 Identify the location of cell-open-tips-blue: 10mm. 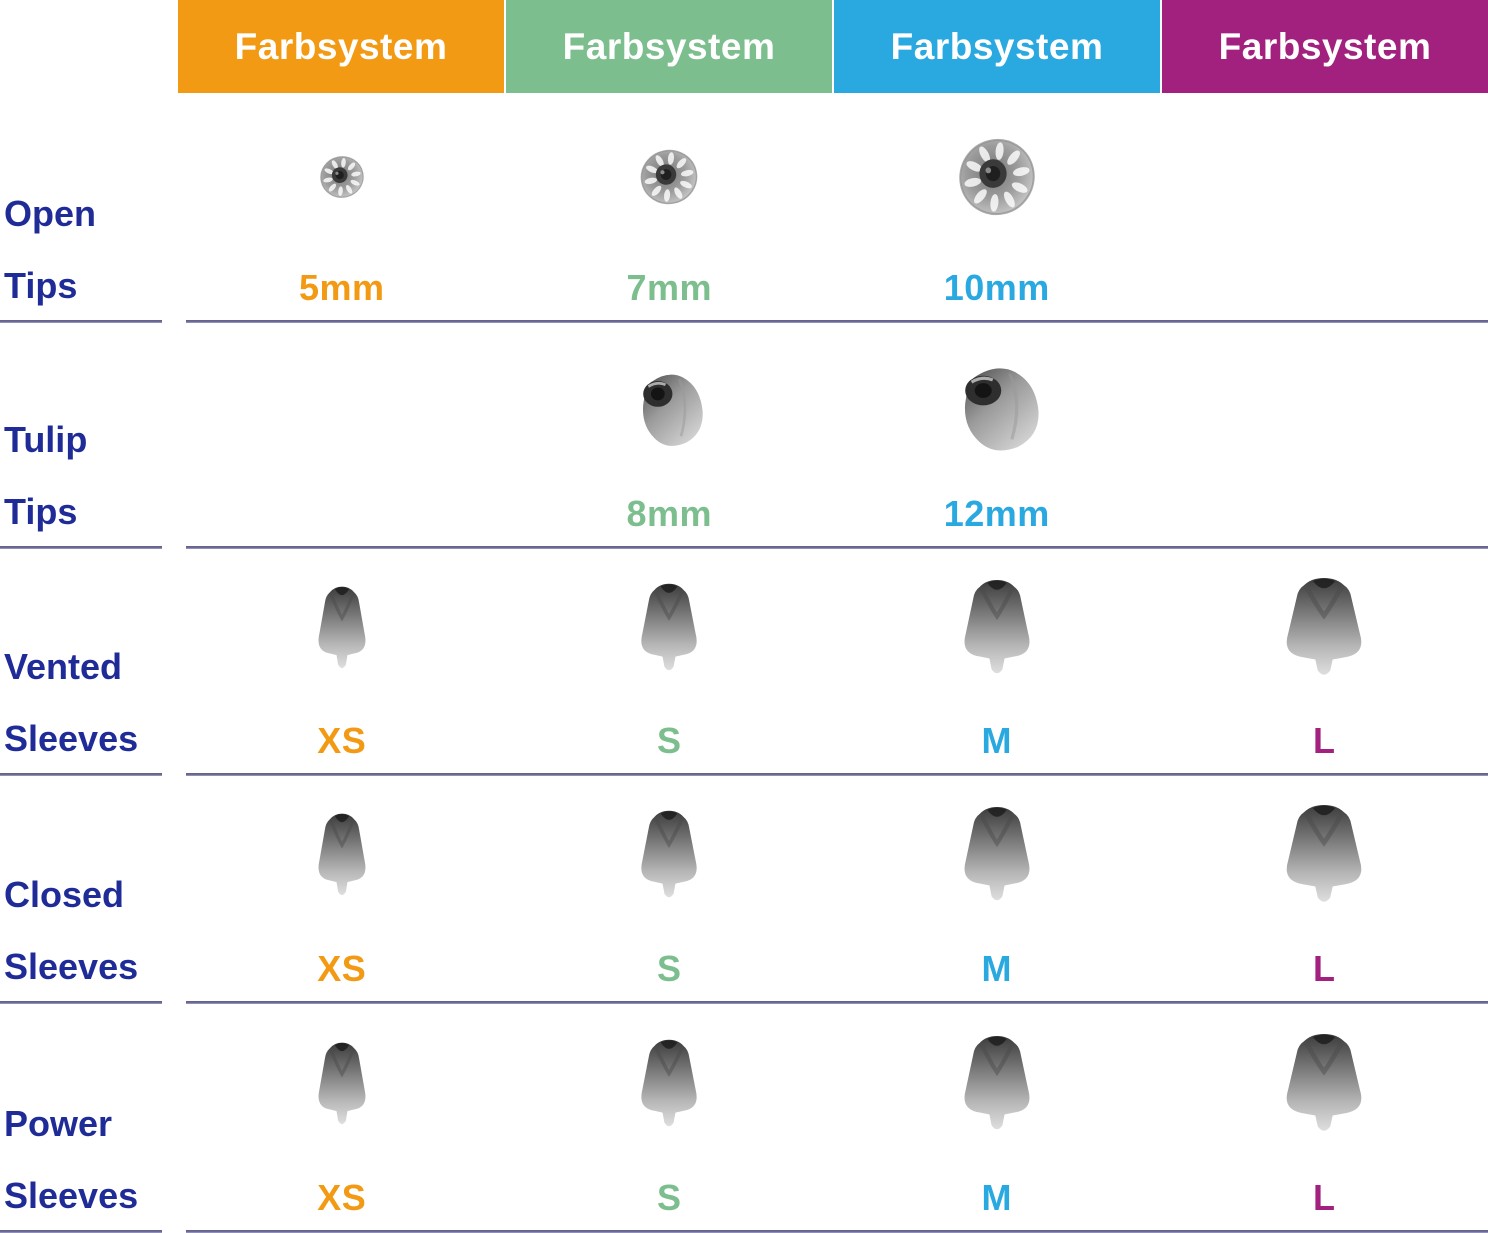
(997, 208).